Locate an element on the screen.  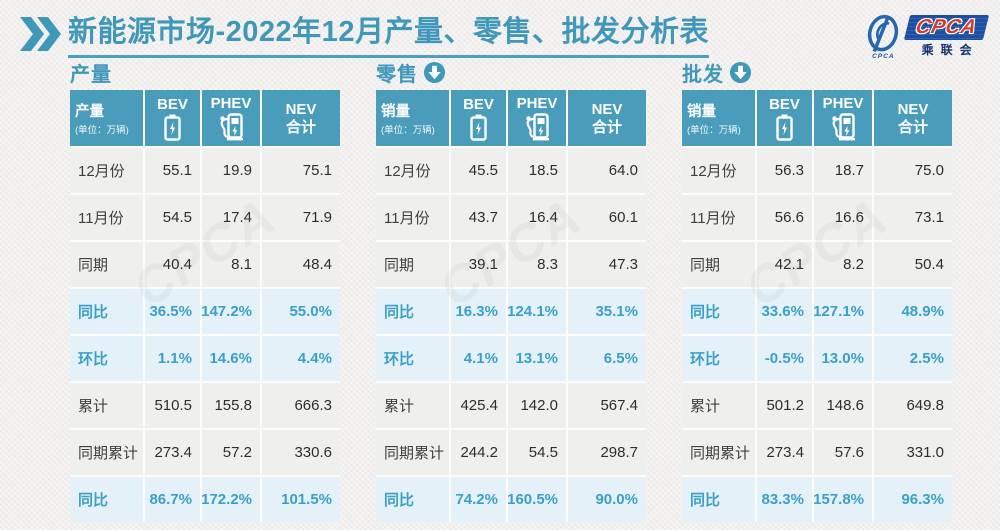
bev-value: 42.1 is located at coordinates (784, 264).